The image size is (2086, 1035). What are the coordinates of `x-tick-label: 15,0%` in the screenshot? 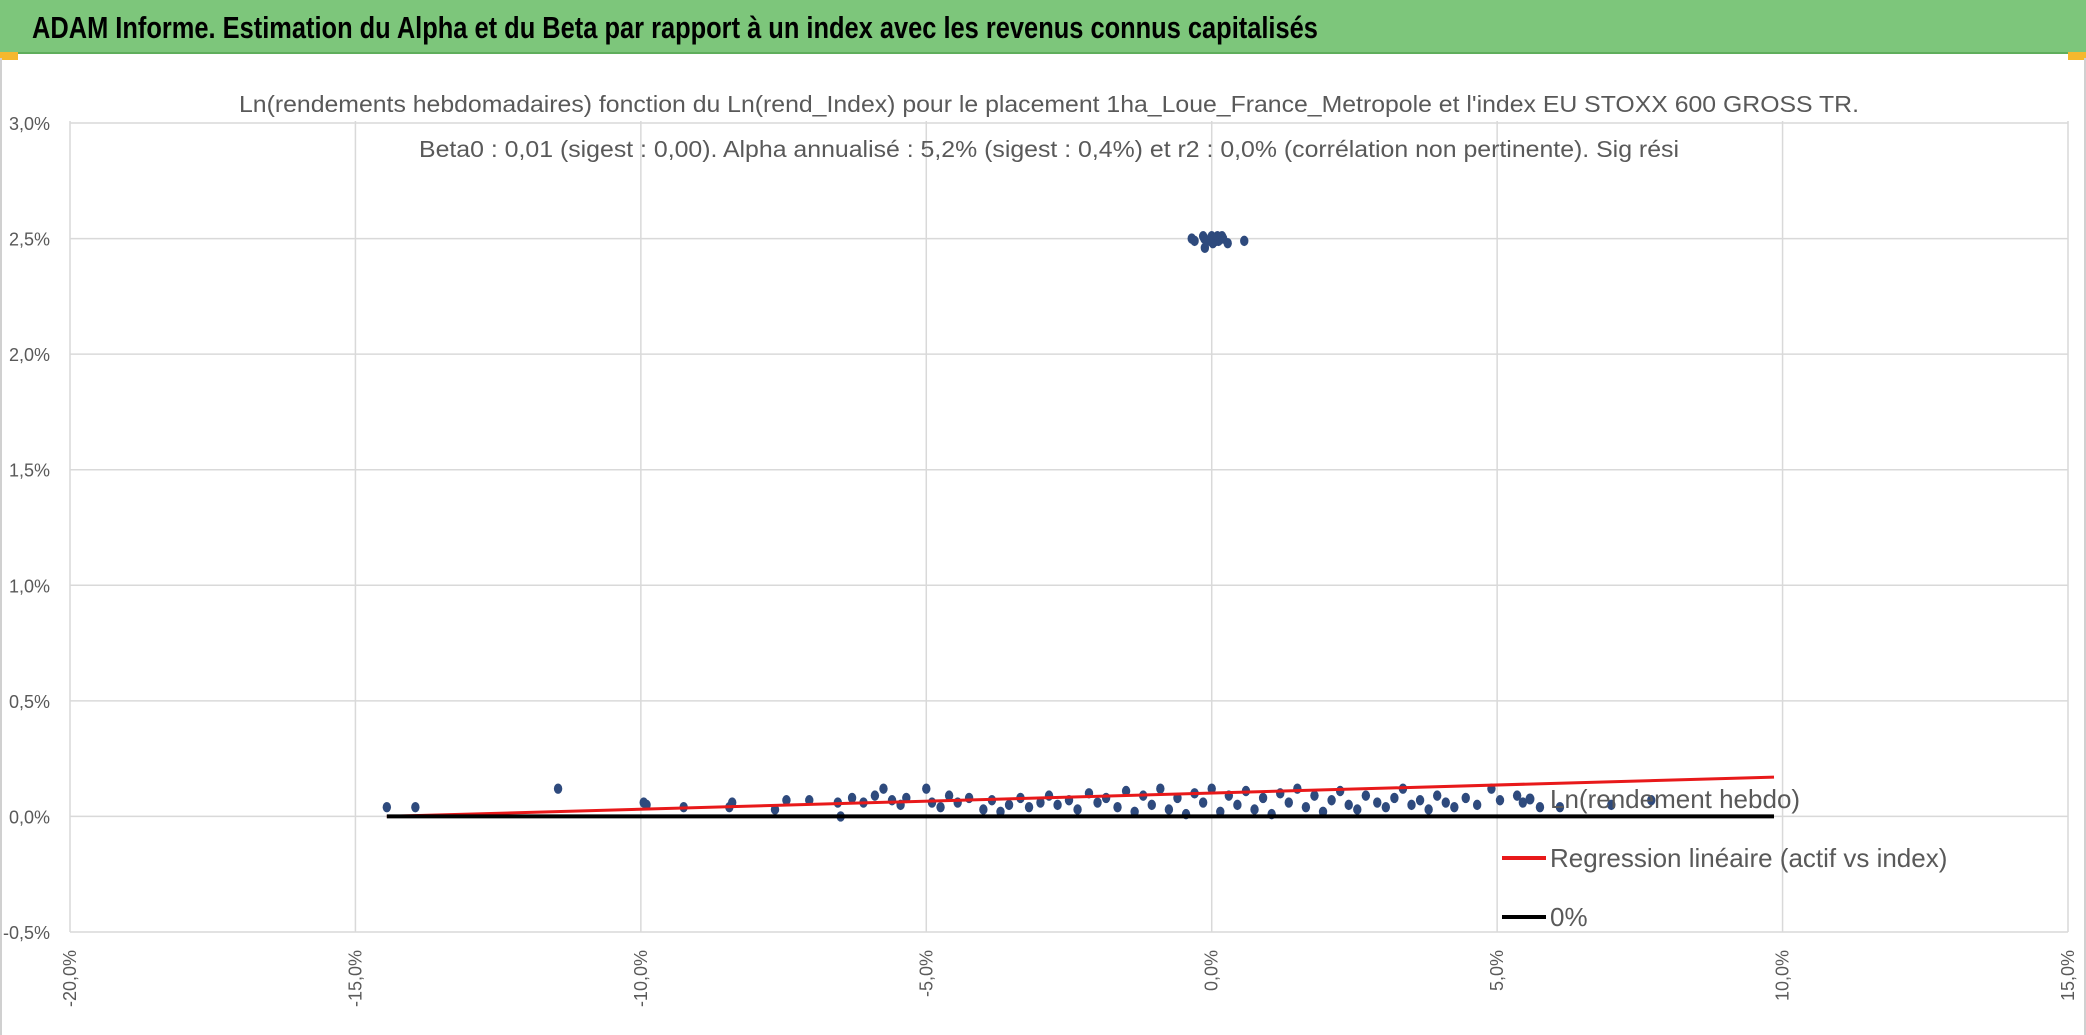 It's located at (2068, 975).